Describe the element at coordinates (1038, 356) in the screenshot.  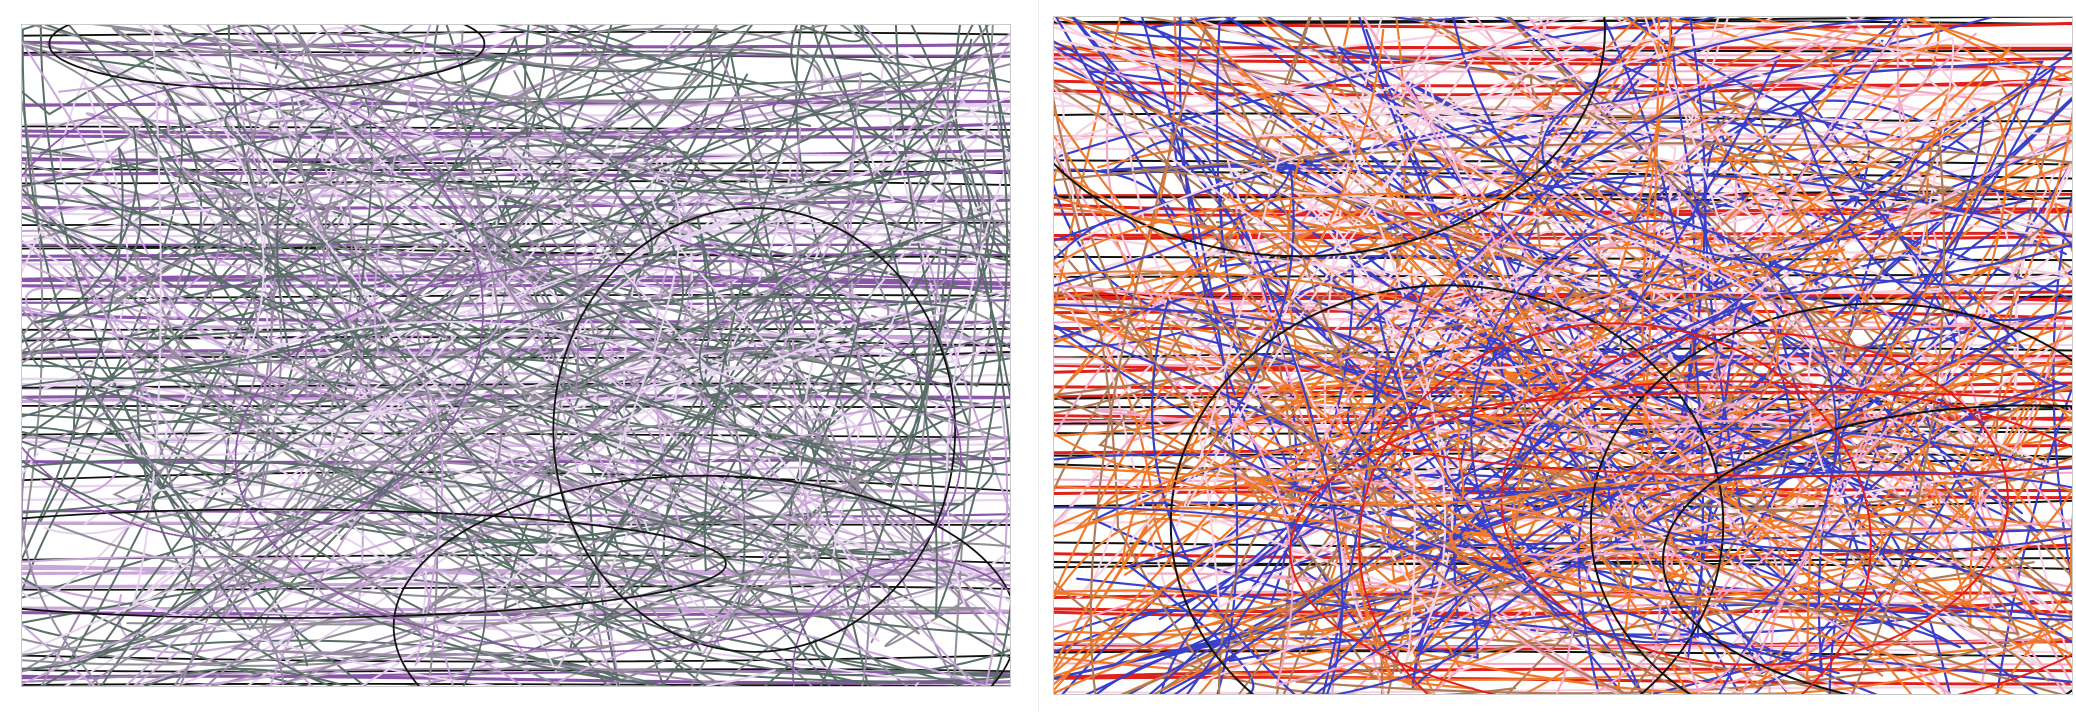
I see `panel-divider` at that location.